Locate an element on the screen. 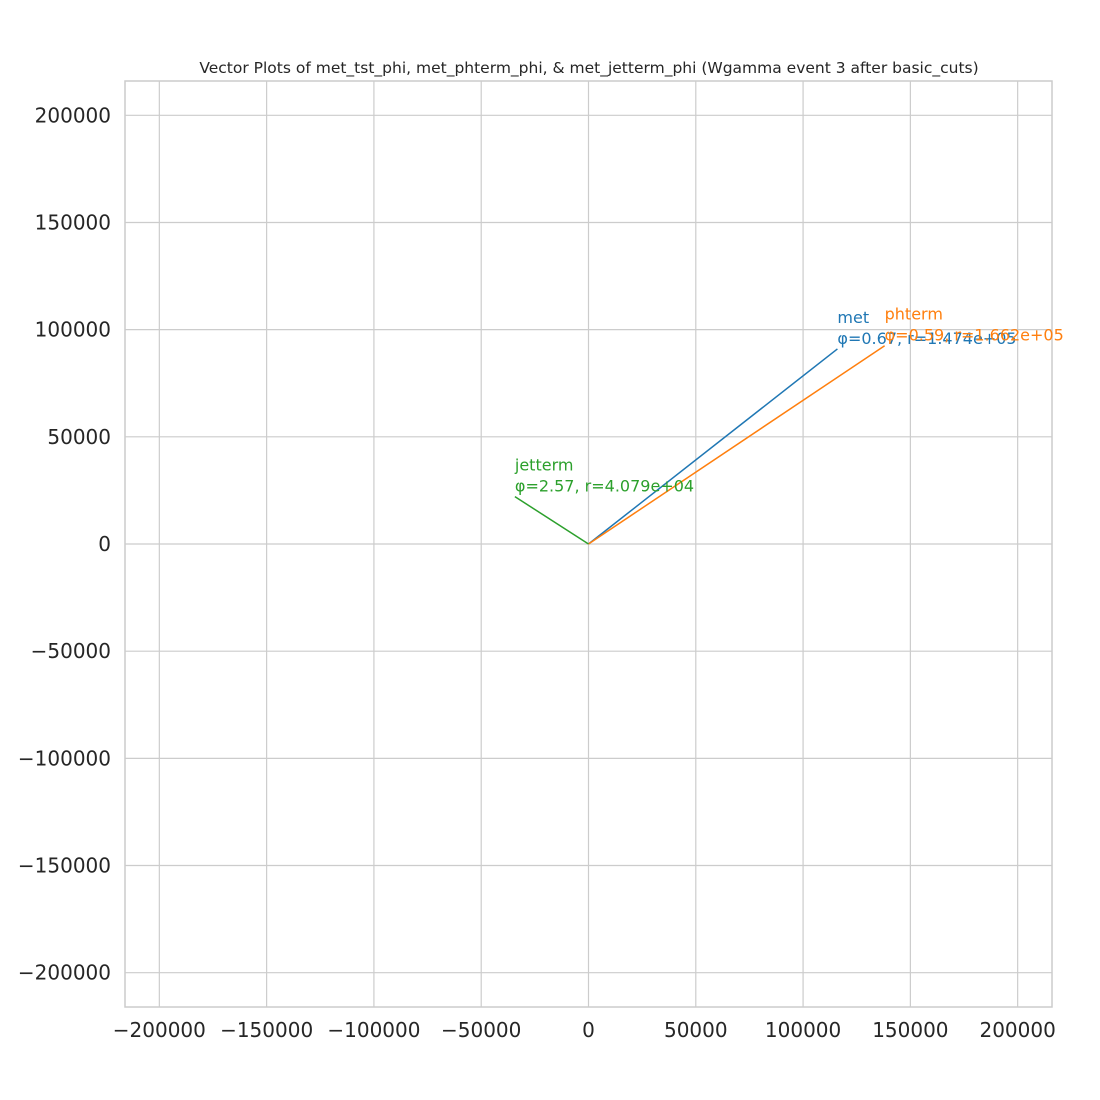  y-tick-label: 50000 is located at coordinates (79, 437).